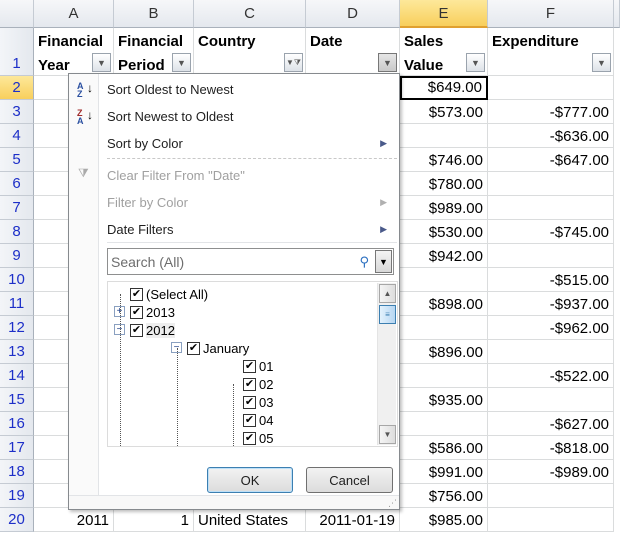  Describe the element at coordinates (250, 480) in the screenshot. I see `ok-button: OK` at that location.